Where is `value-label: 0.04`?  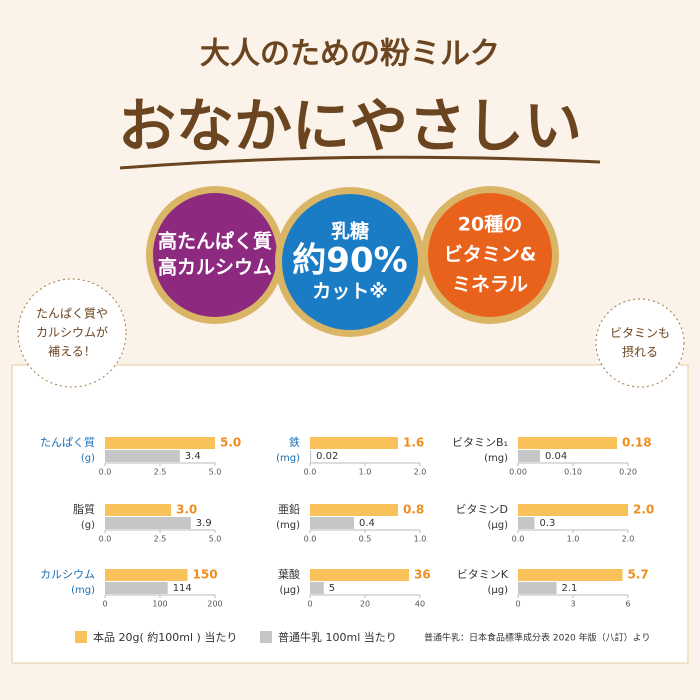 value-label: 0.04 is located at coordinates (556, 456).